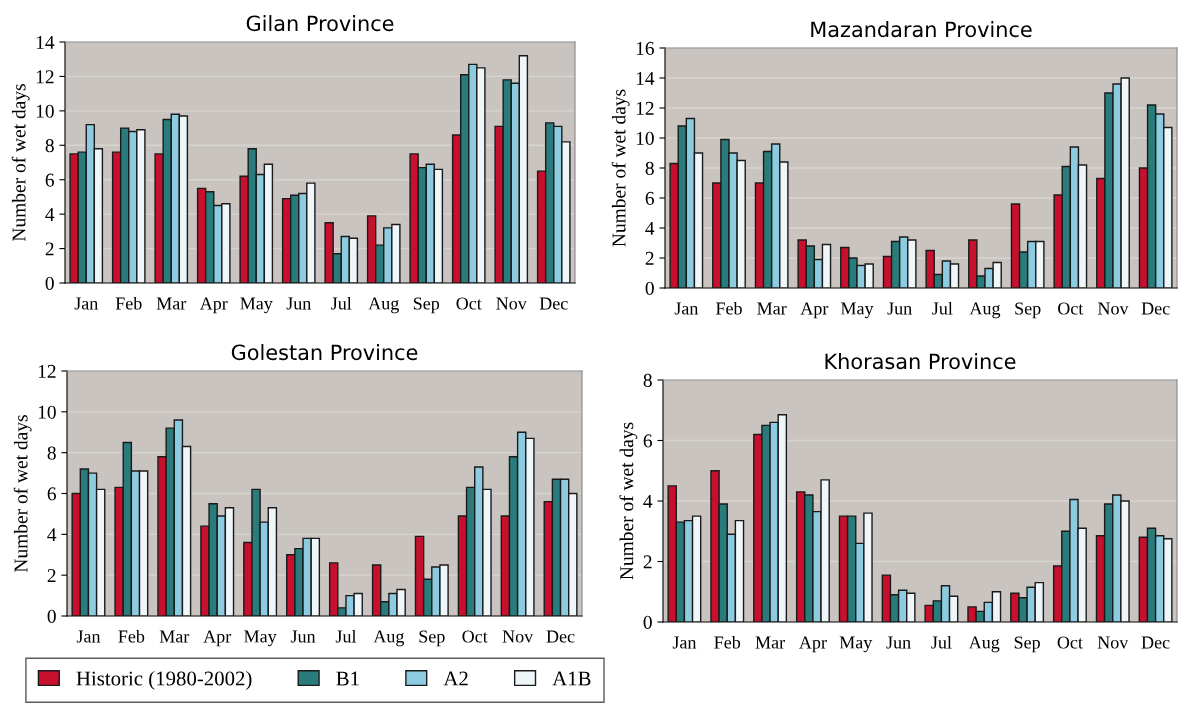 This screenshot has height=715, width=1184. I want to click on legend-label: A1B, so click(571, 678).